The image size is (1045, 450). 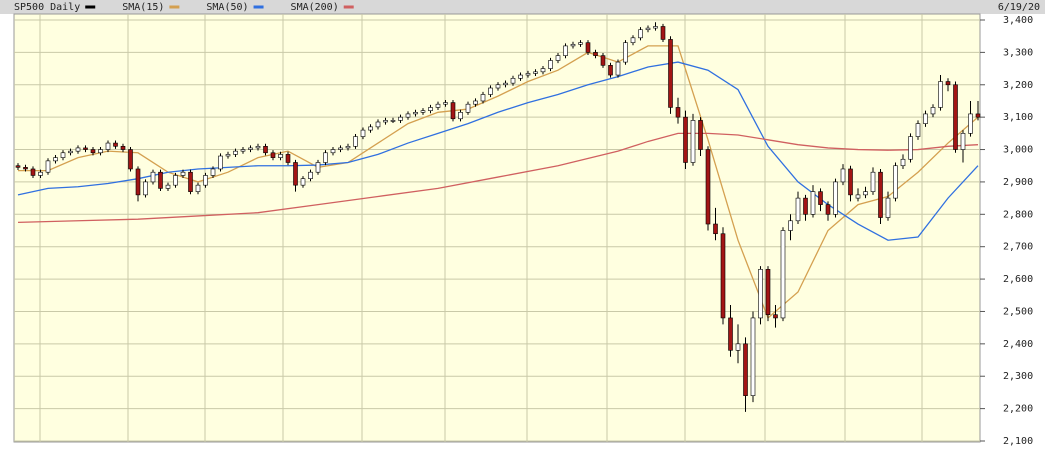 What do you see at coordinates (227, 7) in the screenshot?
I see `legend-label: SMA(50)` at bounding box center [227, 7].